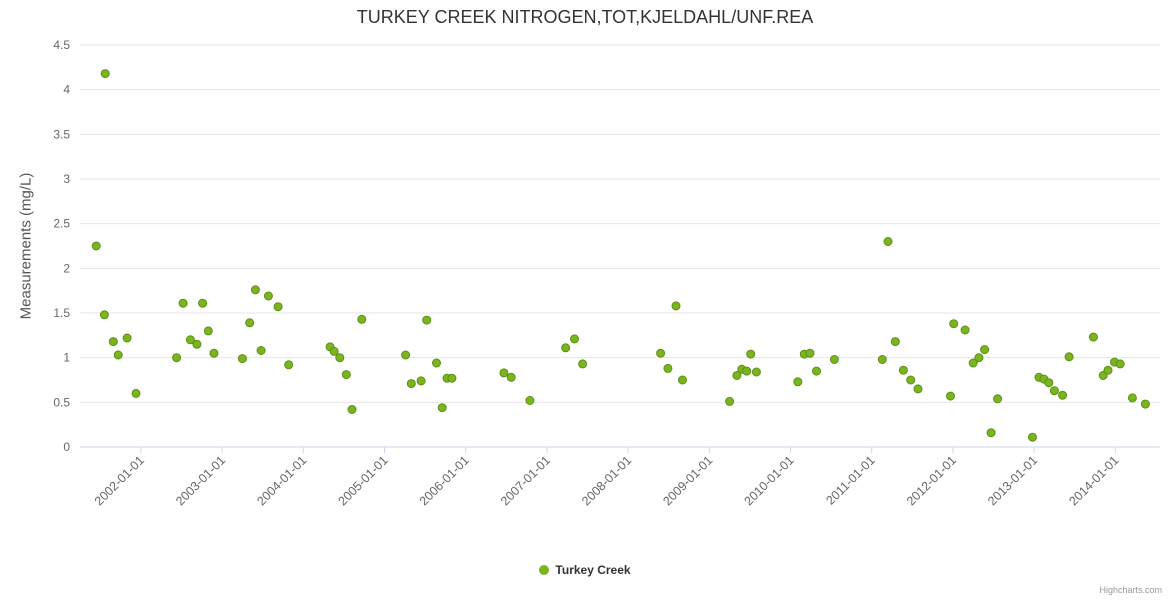  I want to click on y-axis-label: 1.5, so click(61, 313).